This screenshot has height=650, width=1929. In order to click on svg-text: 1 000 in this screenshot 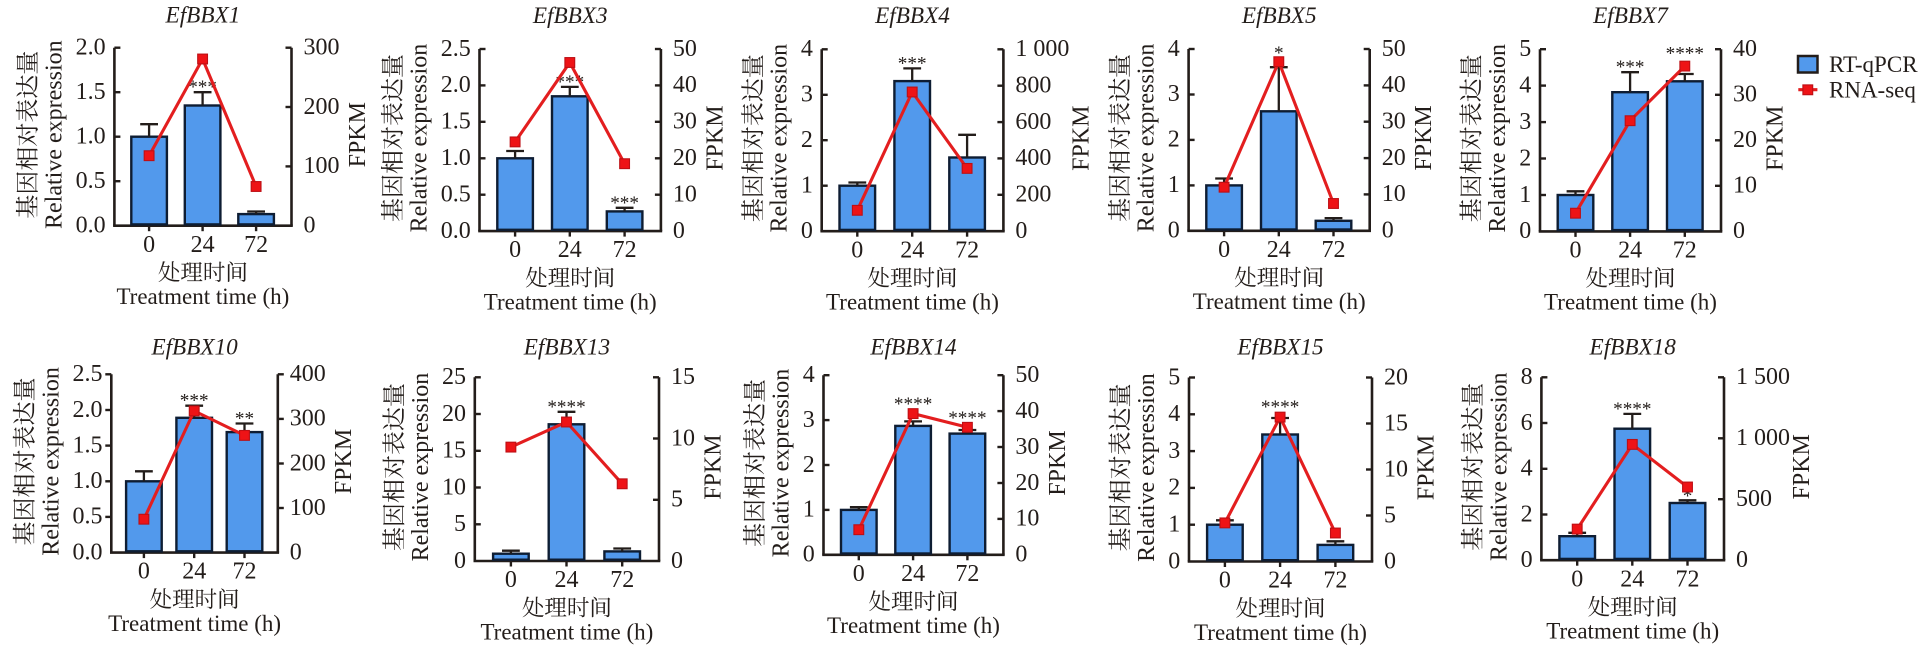, I will do `click(1763, 438)`.